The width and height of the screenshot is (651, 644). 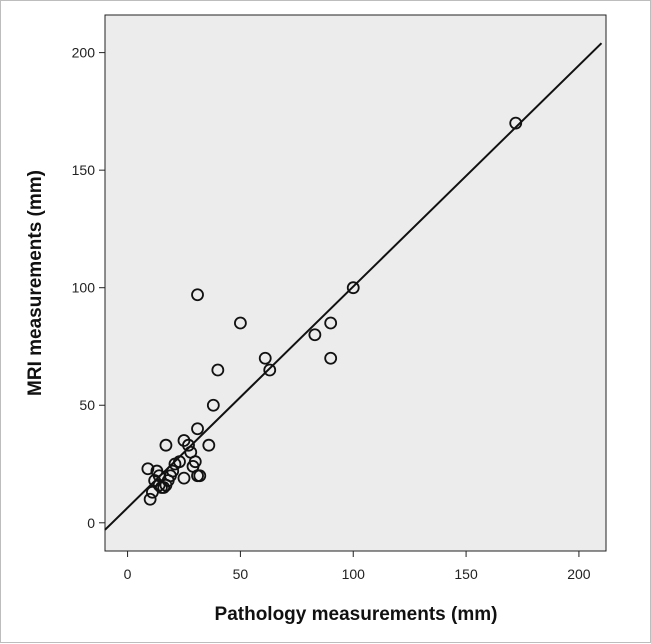 I want to click on y-tick-label: 100, so click(x=84, y=288).